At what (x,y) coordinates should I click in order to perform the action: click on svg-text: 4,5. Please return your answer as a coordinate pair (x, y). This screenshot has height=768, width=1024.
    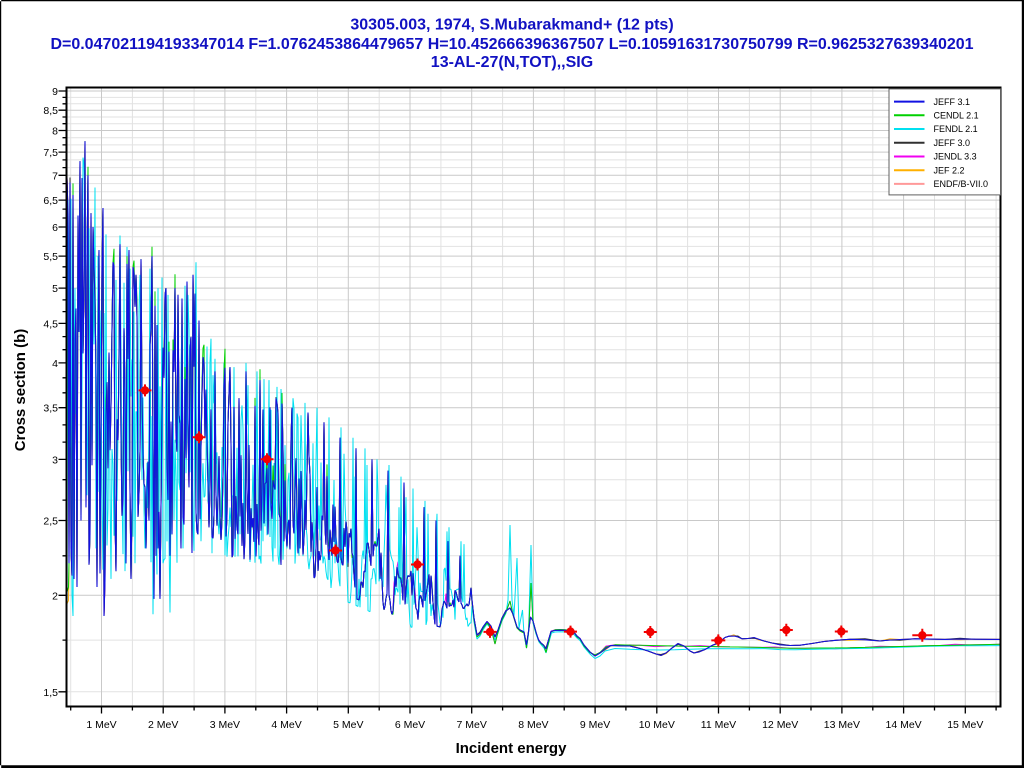
    Looking at the image, I should click on (50, 324).